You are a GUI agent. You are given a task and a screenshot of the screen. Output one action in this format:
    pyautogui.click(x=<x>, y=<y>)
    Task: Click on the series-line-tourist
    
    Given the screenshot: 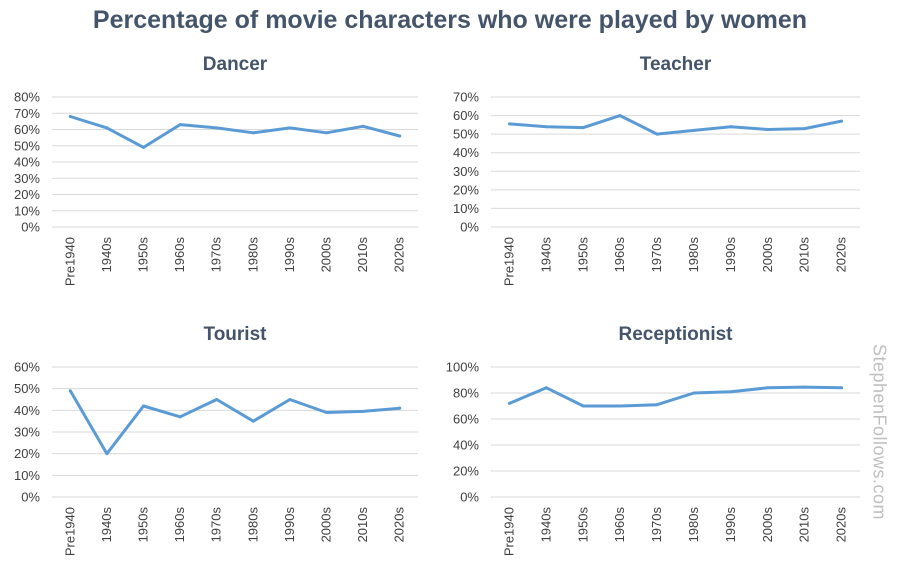 What is the action you would take?
    pyautogui.click(x=235, y=422)
    